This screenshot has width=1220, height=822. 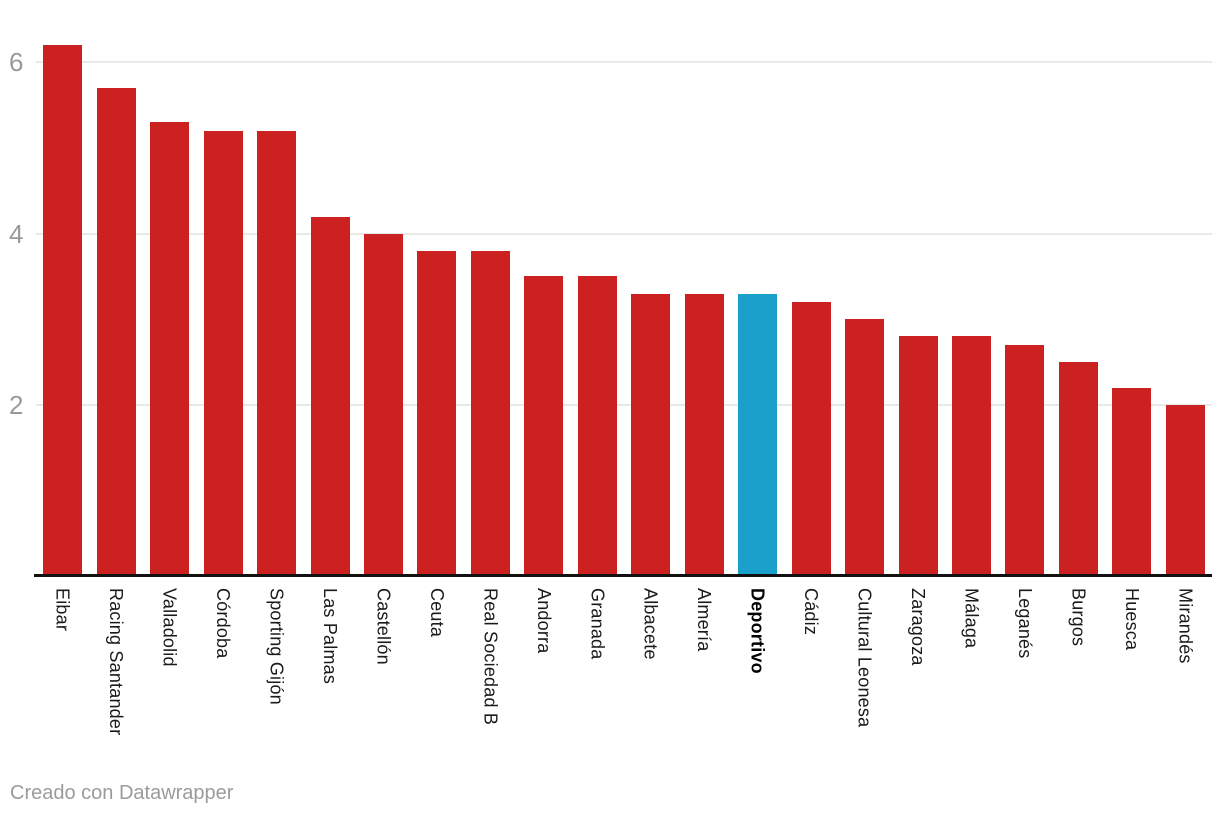 I want to click on x-label-slot: Deportivo, so click(x=757, y=683).